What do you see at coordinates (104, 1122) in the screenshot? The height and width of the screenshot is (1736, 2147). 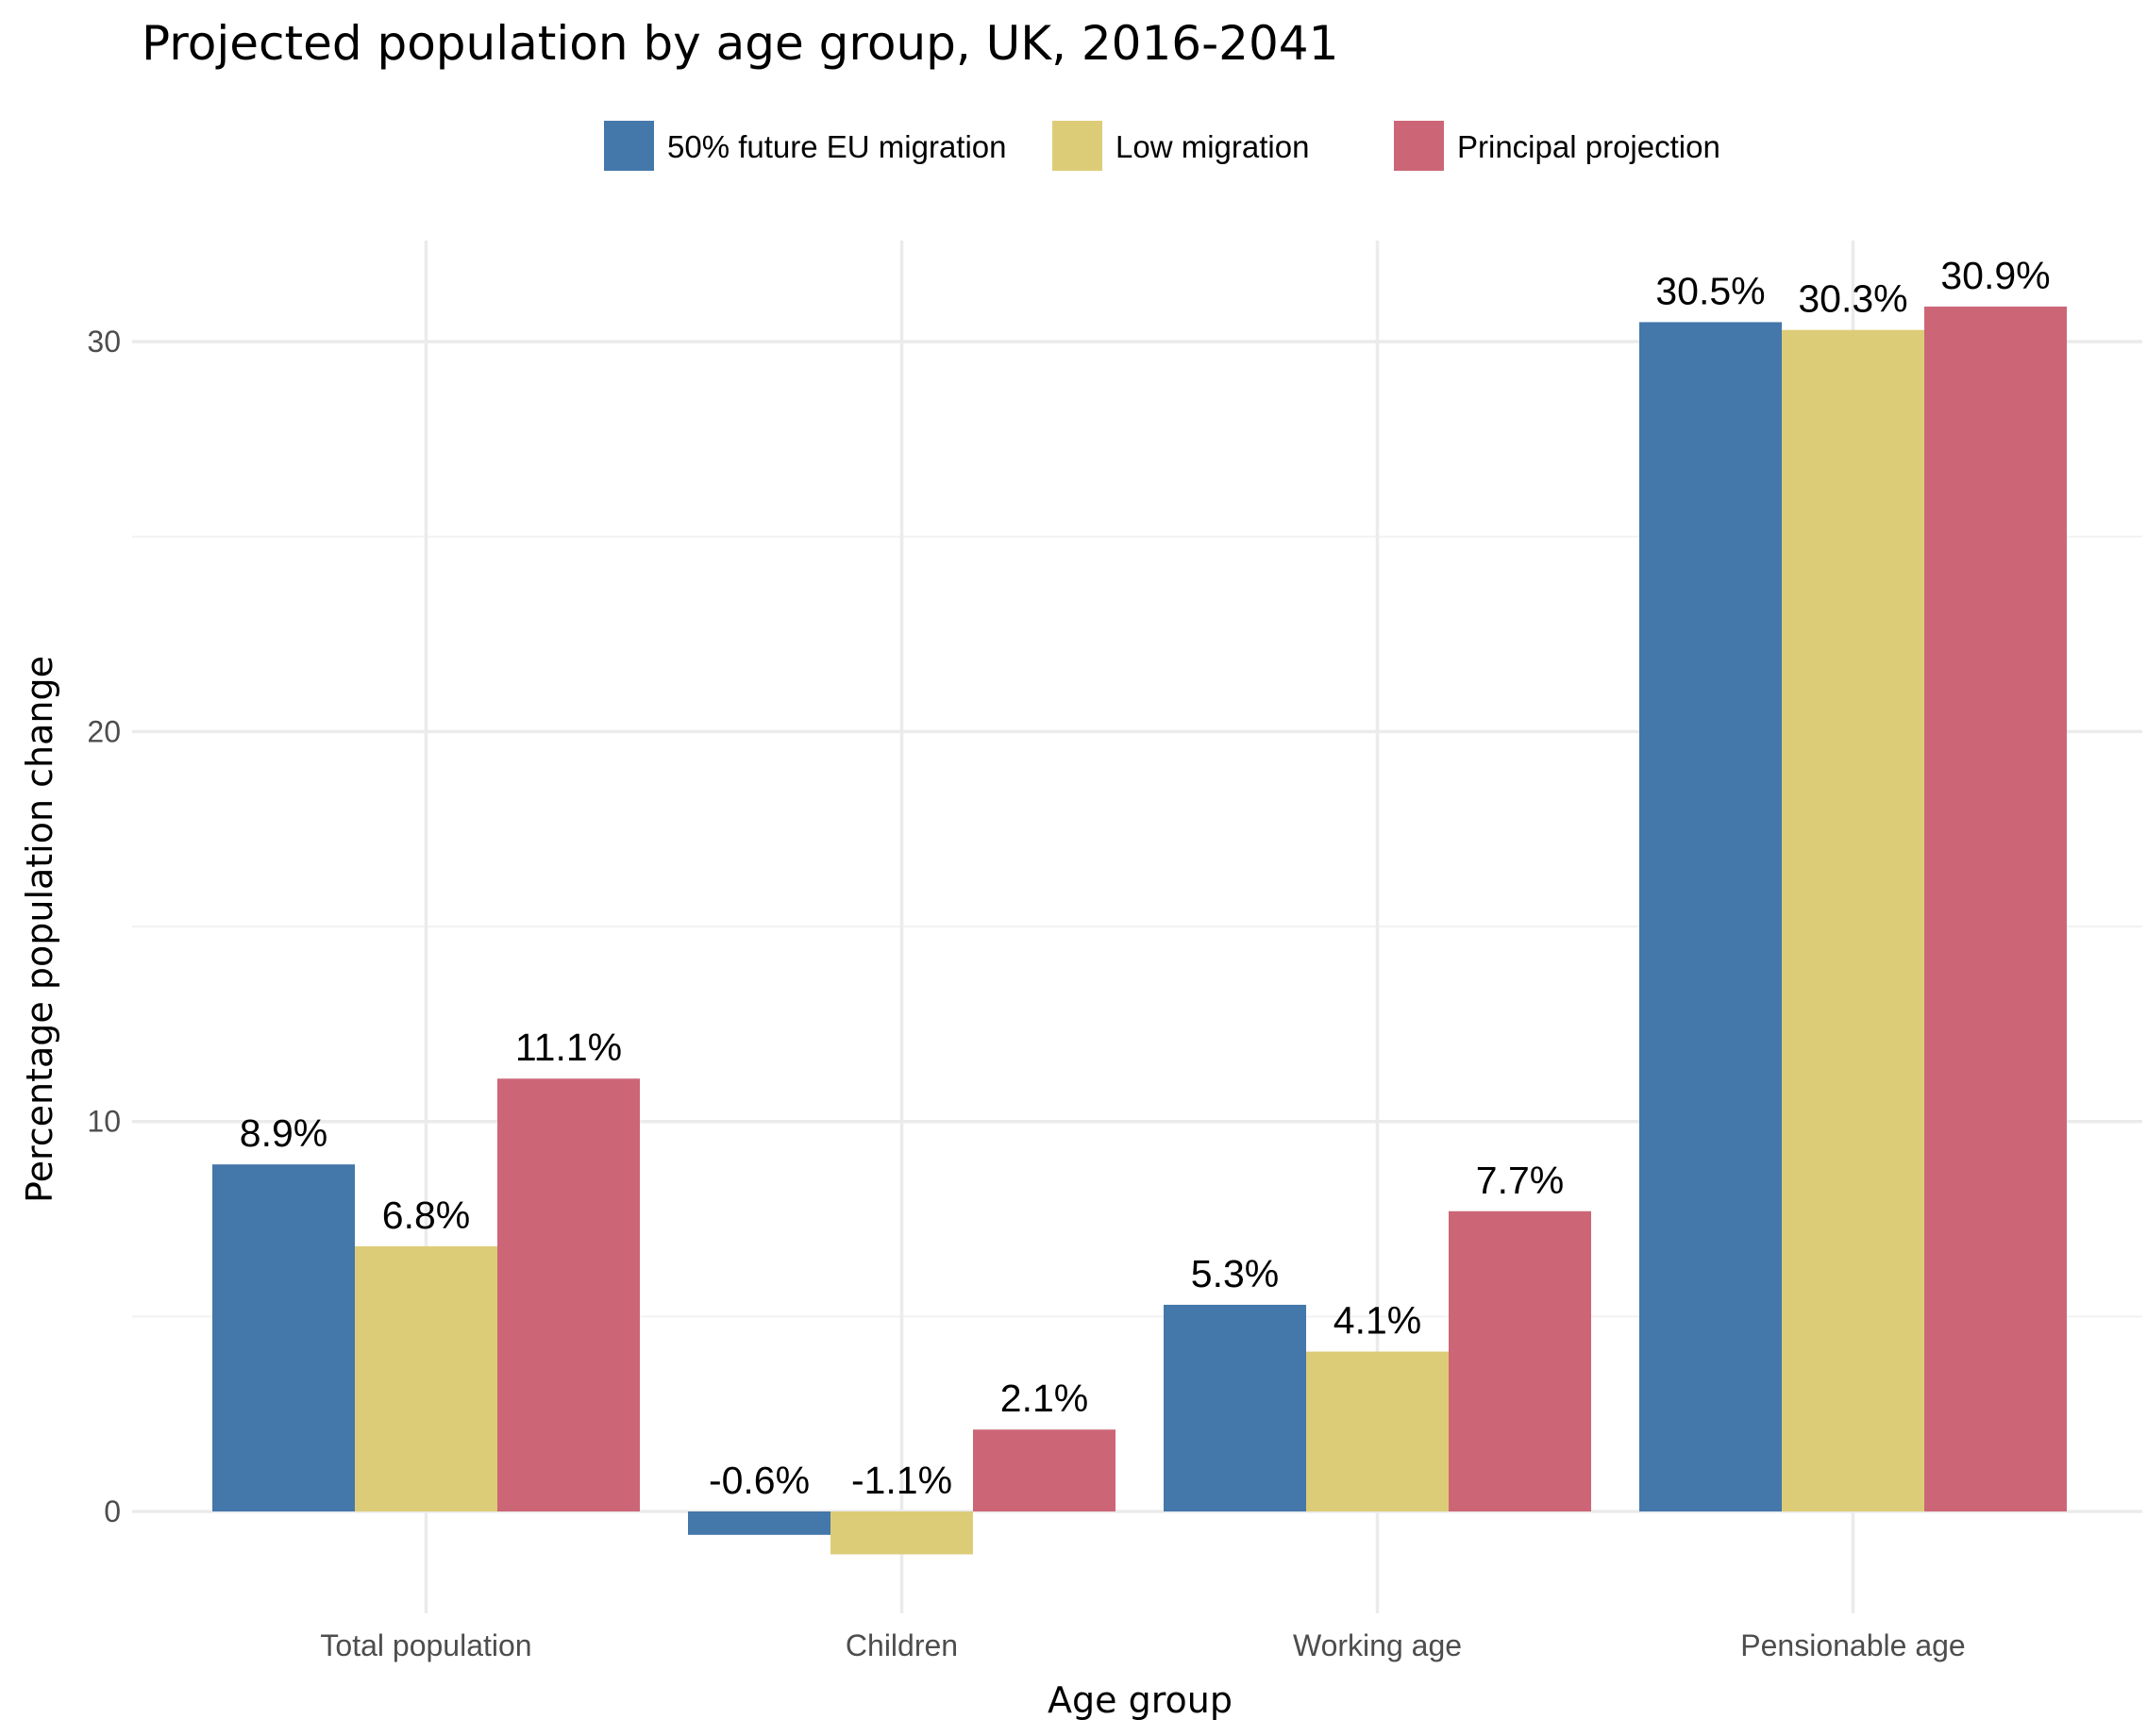 I see `y-tick-label: 10` at bounding box center [104, 1122].